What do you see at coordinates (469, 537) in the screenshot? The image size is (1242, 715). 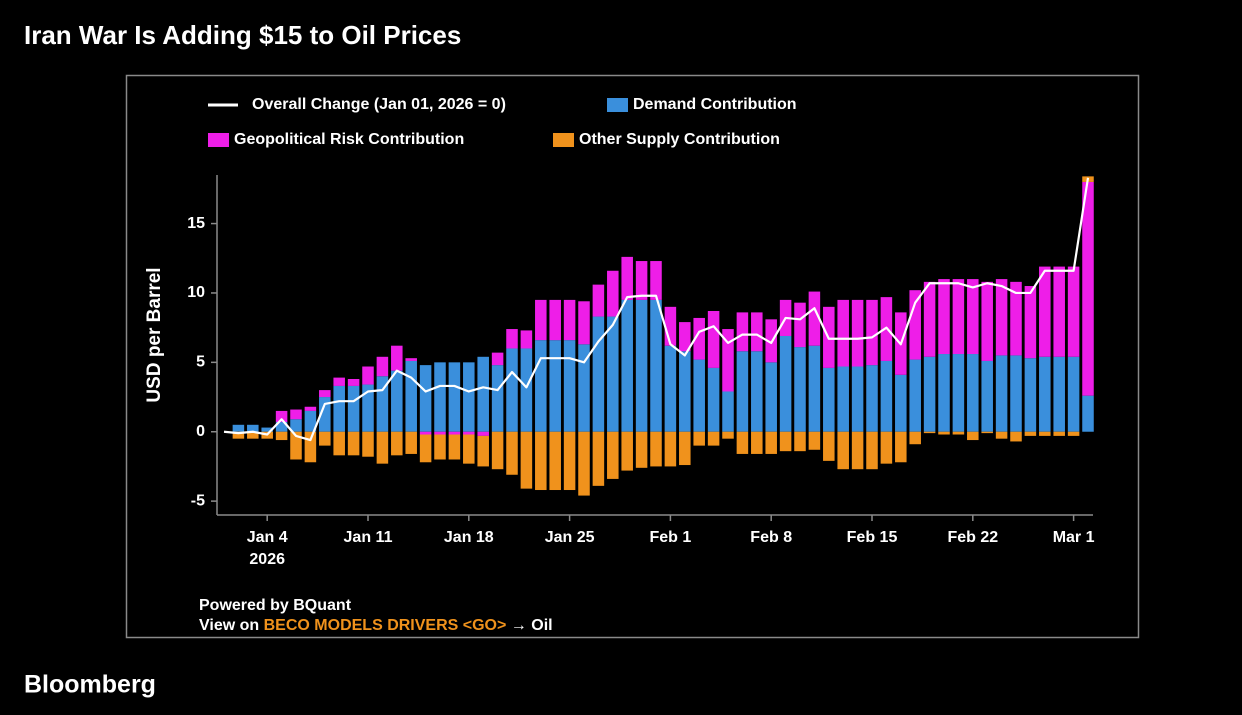 I see `x-tick-label: Jan 18` at bounding box center [469, 537].